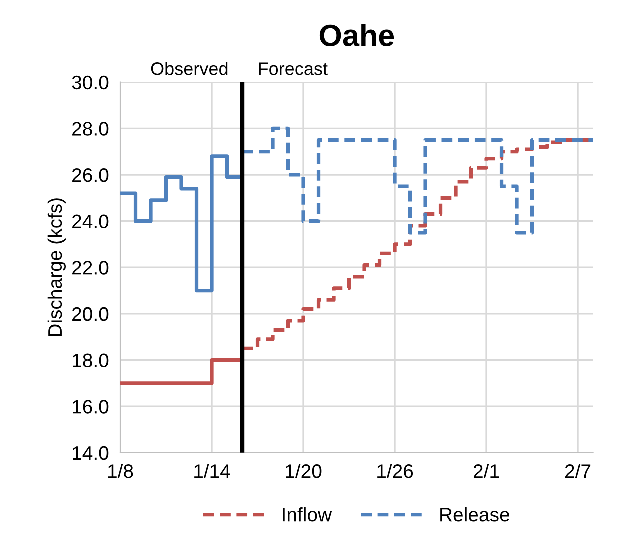 The image size is (618, 549). What do you see at coordinates (91, 407) in the screenshot?
I see `y-tick-label: 16.0` at bounding box center [91, 407].